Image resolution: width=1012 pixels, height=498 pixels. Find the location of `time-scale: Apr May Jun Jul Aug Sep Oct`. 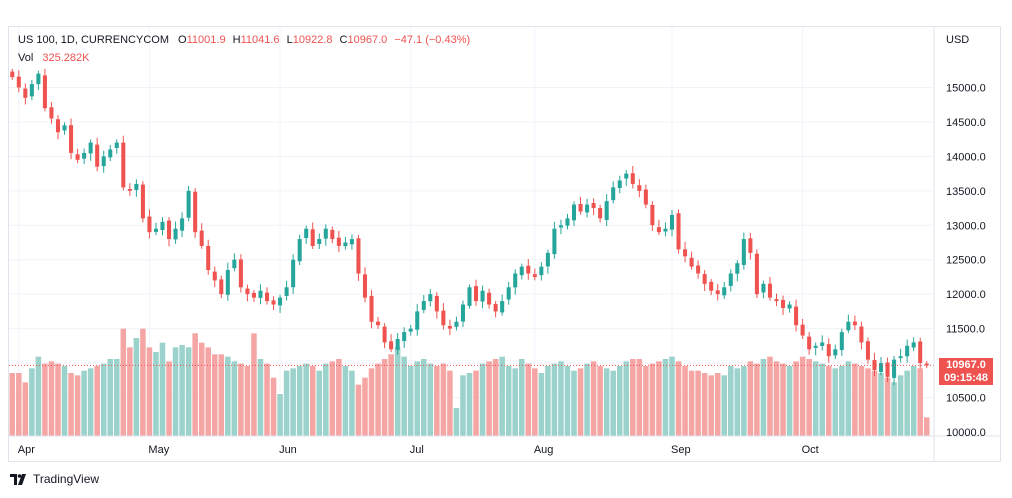

time-scale: Apr May Jun Jul Aug Sep Oct is located at coordinates (418, 450).